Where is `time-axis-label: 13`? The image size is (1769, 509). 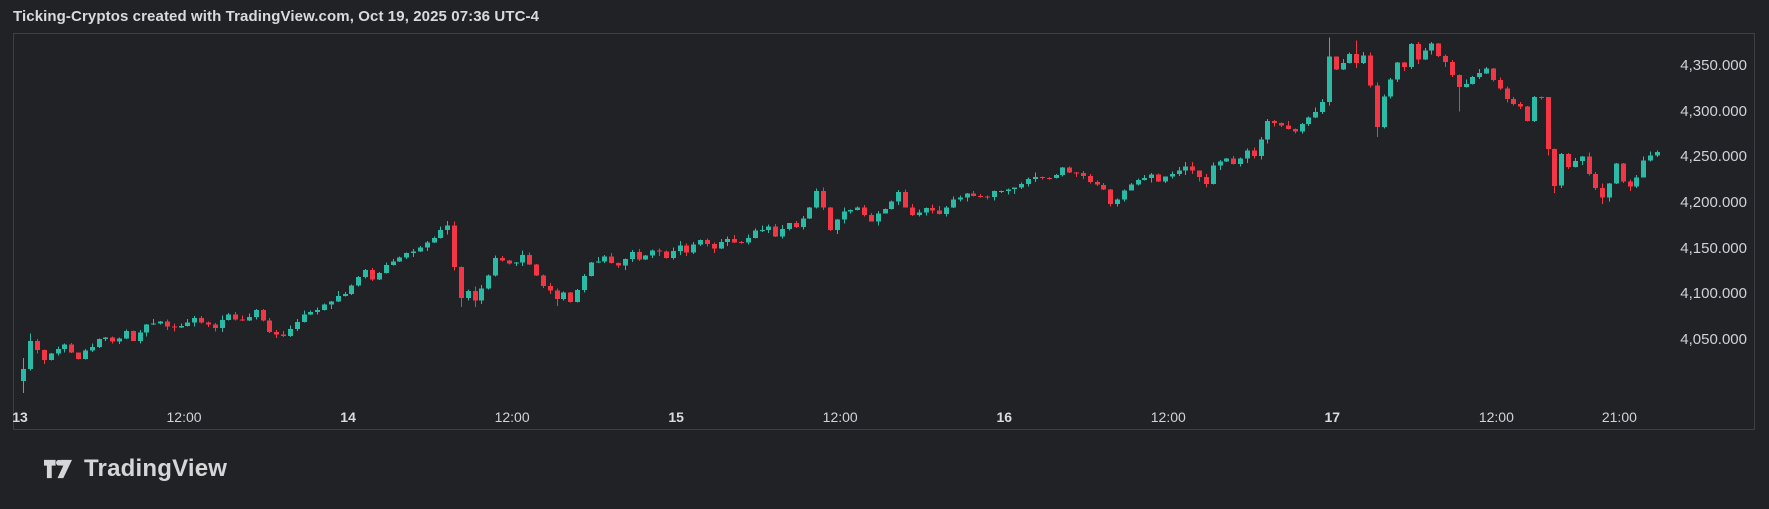 time-axis-label: 13 is located at coordinates (20, 417).